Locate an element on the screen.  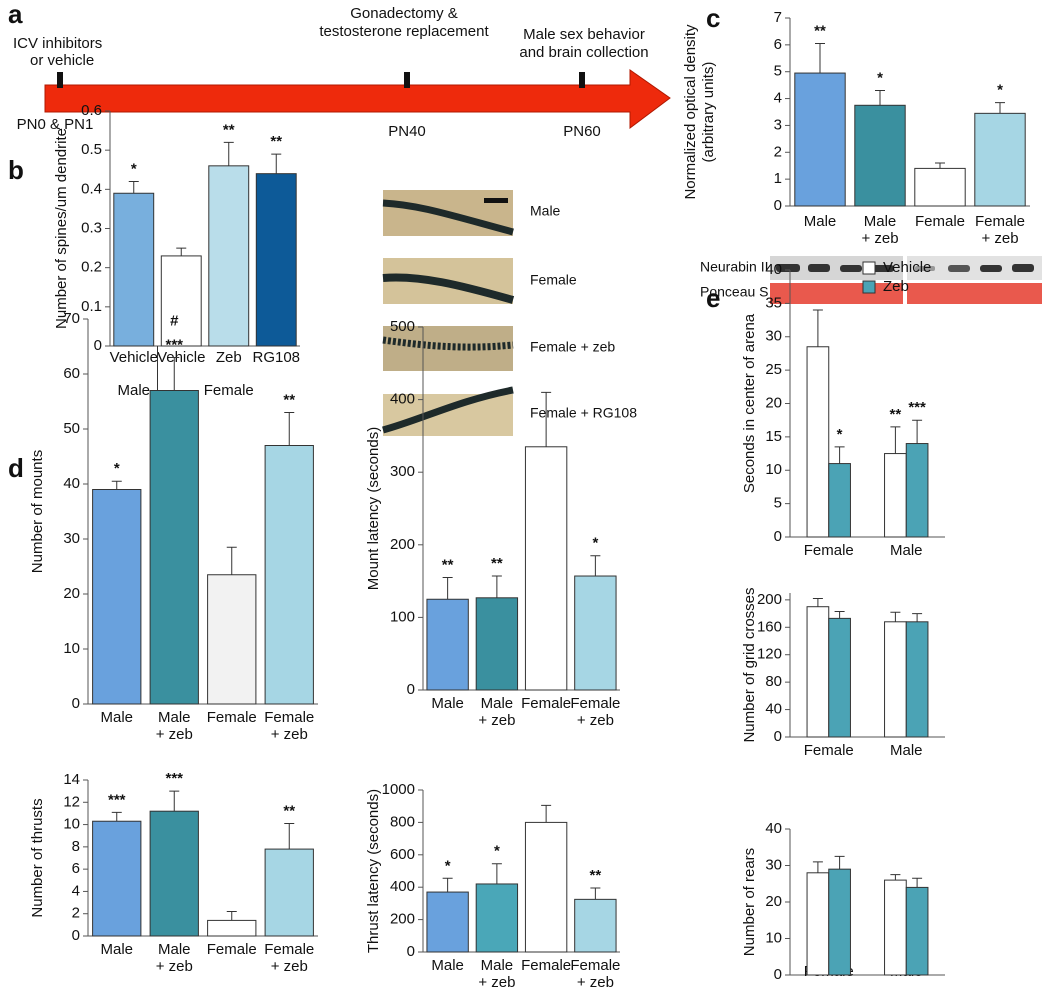
legend-label: Zeb is located at coordinates (896, 286).